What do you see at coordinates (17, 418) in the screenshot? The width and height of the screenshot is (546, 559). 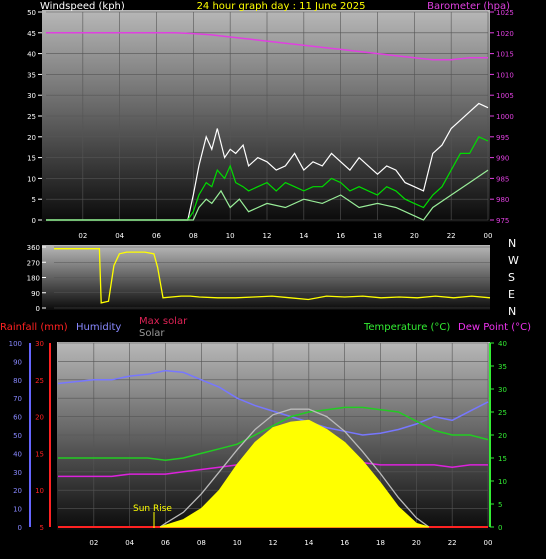 I see `humidity-tick-label: 60` at bounding box center [17, 418].